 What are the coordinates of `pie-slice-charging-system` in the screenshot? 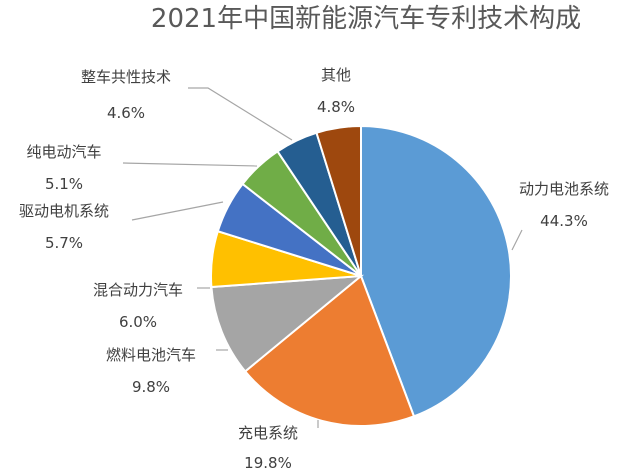 It's located at (329, 350).